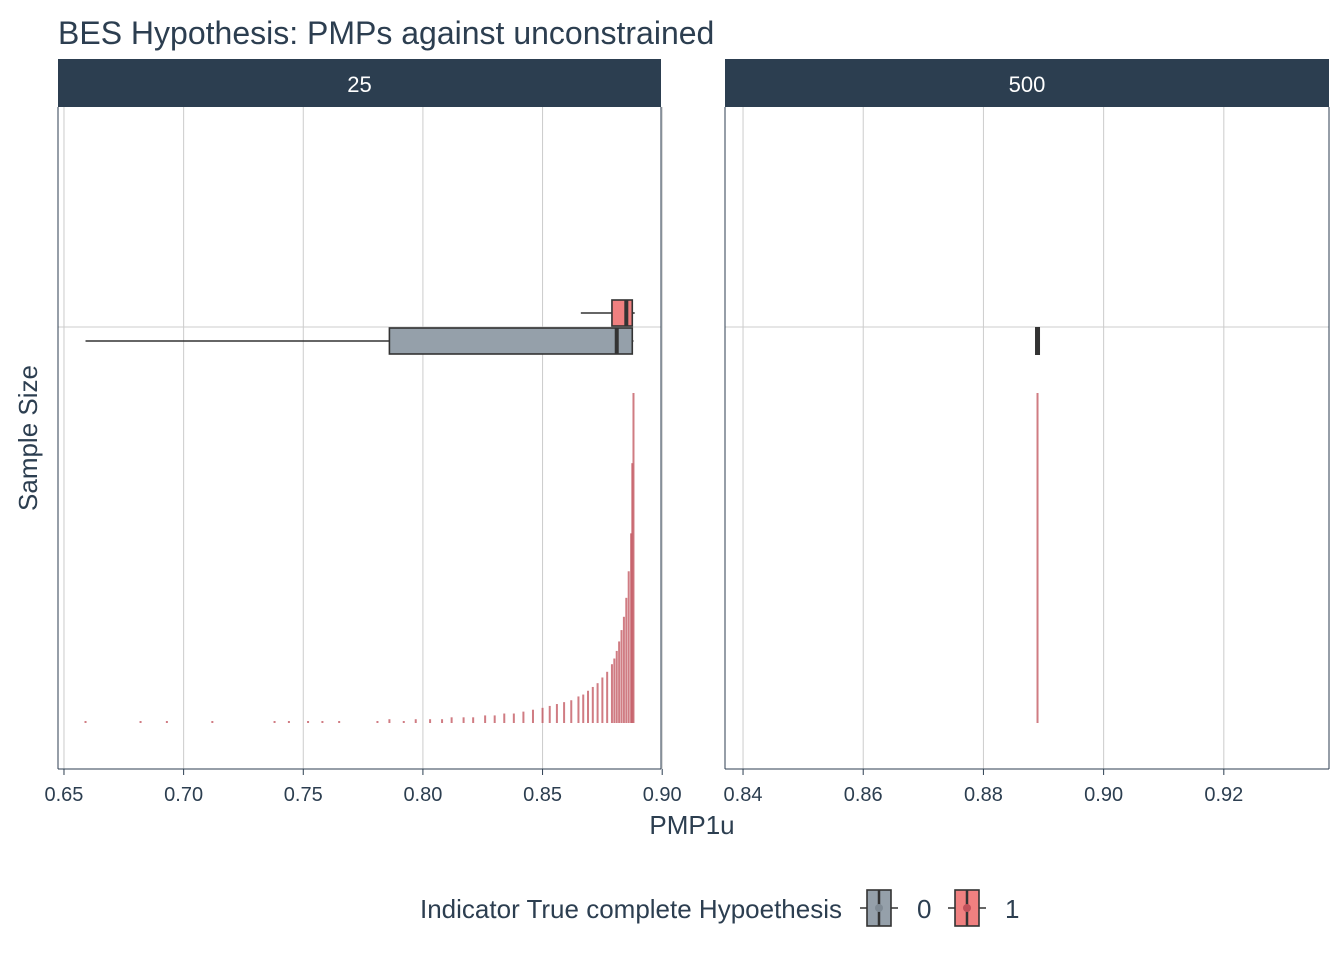 The image size is (1344, 960). Describe the element at coordinates (983, 795) in the screenshot. I see `x-tick-label: 0.88` at that location.